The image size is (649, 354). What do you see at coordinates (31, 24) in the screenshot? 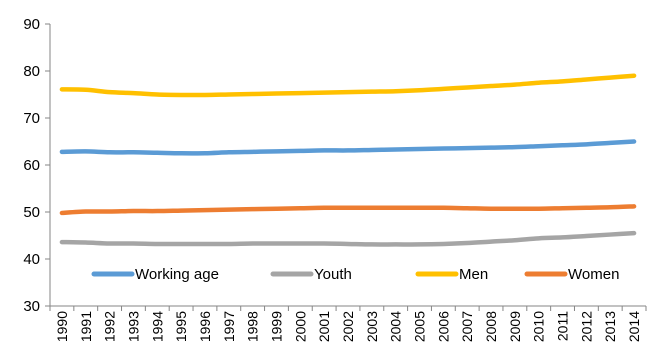
I see `y-tick-label: 90` at bounding box center [31, 24].